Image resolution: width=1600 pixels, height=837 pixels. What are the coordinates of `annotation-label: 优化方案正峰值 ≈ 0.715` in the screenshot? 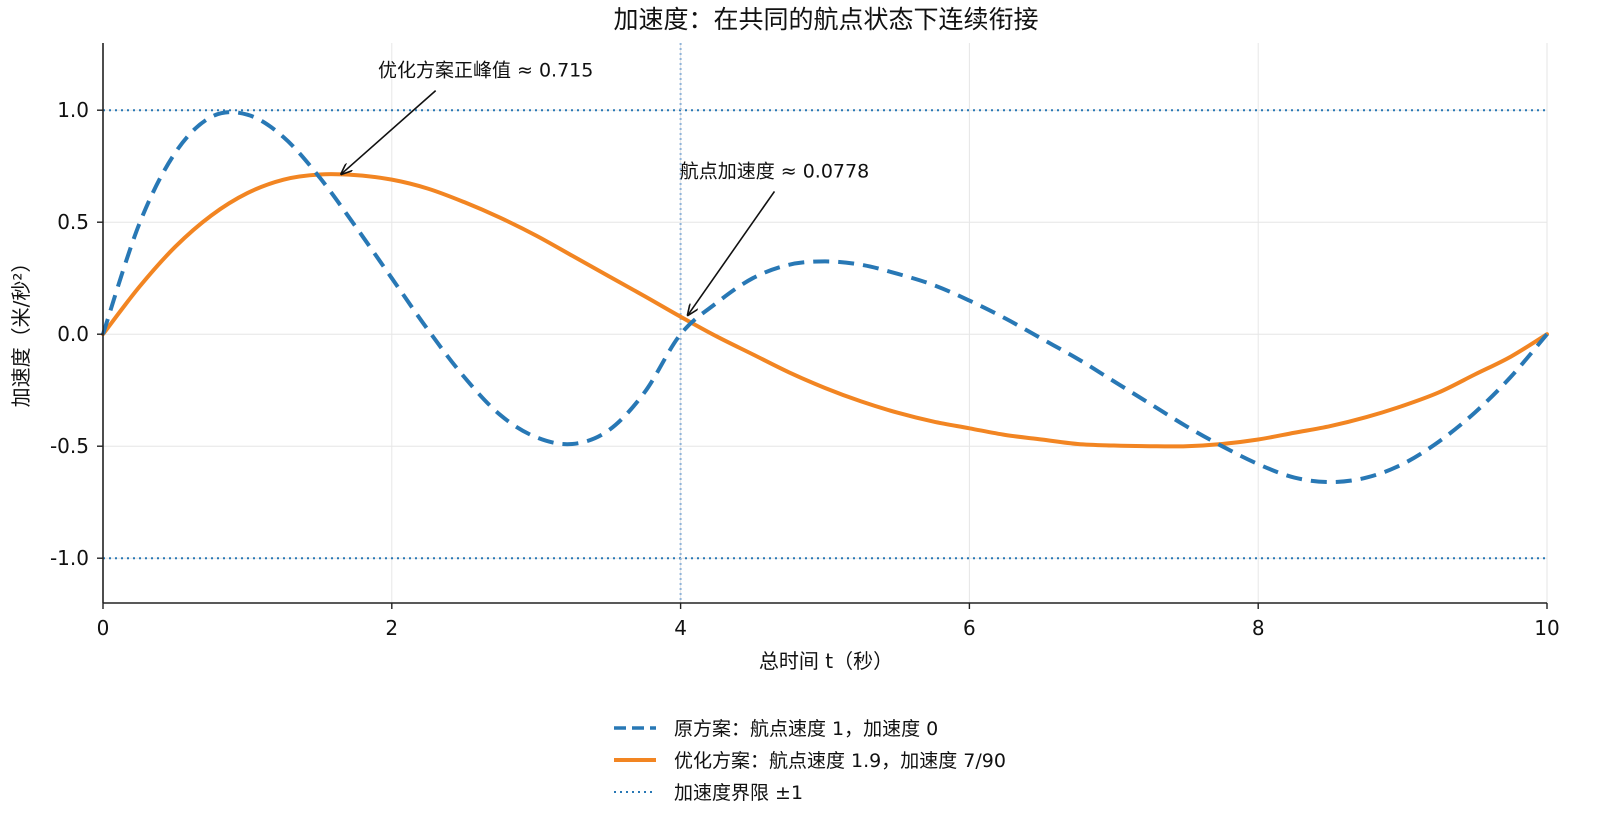 It's located at (485, 71).